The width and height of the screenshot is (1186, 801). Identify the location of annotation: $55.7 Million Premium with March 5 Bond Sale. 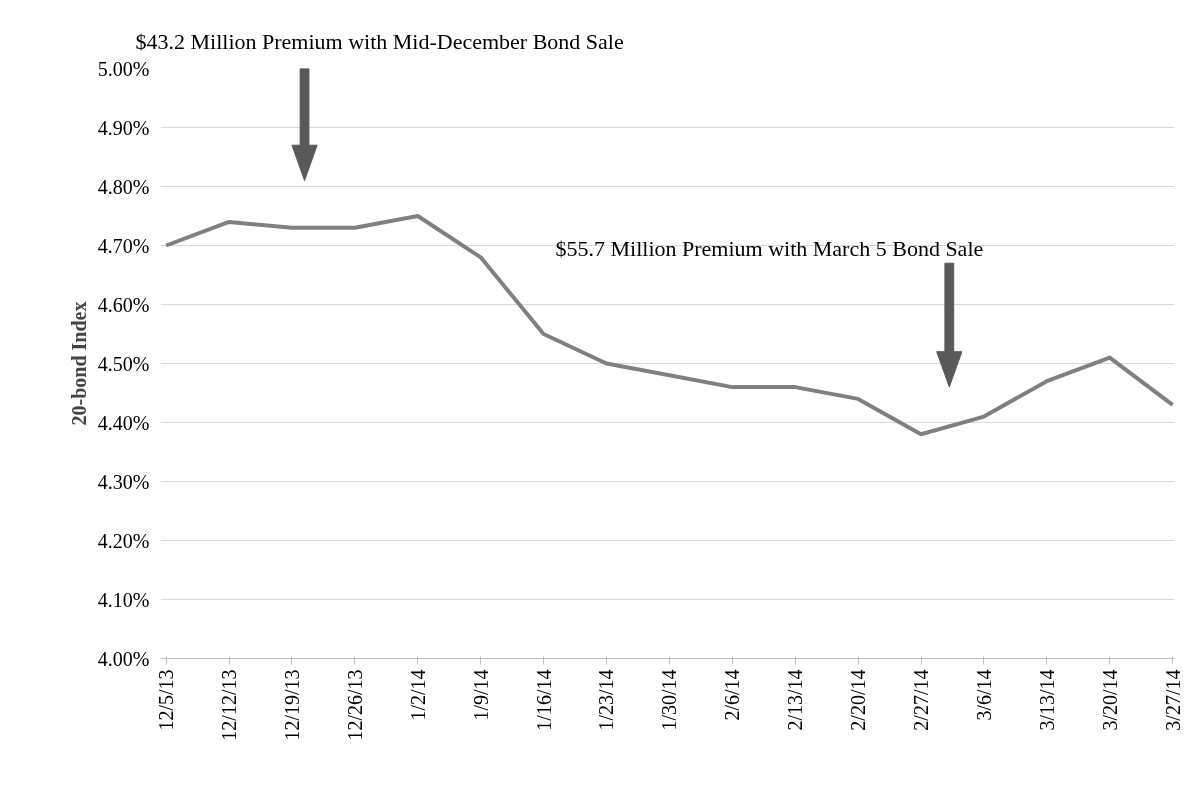
(769, 248).